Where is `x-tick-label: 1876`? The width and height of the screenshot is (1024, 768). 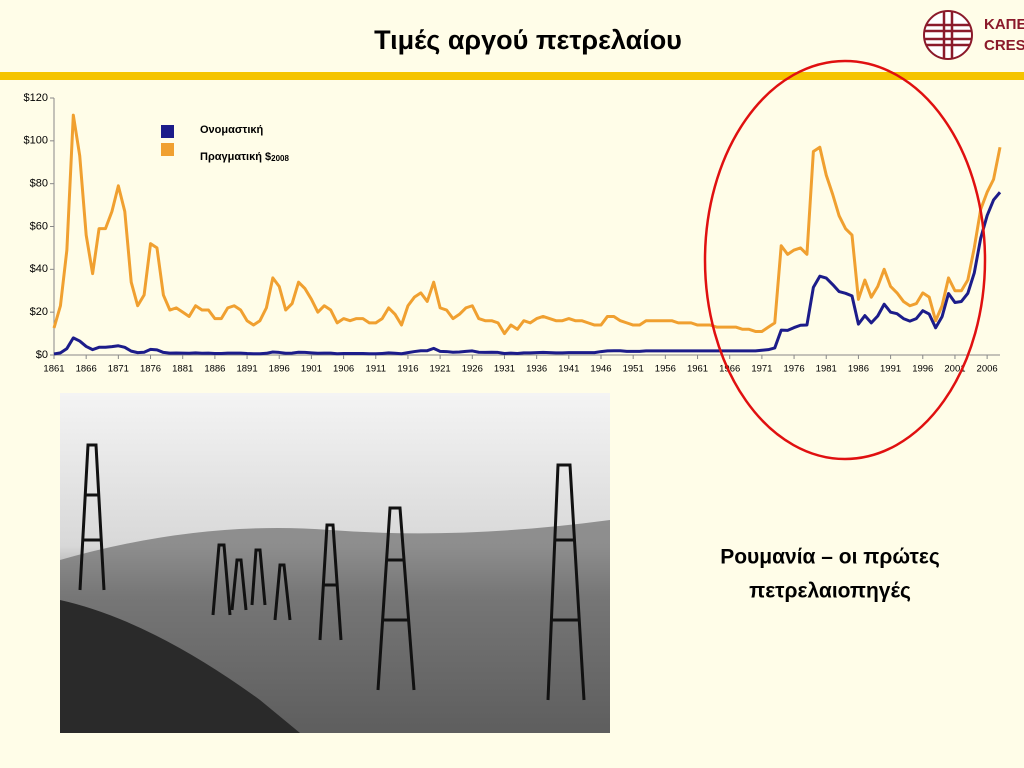
x-tick-label: 1876 is located at coordinates (150, 369).